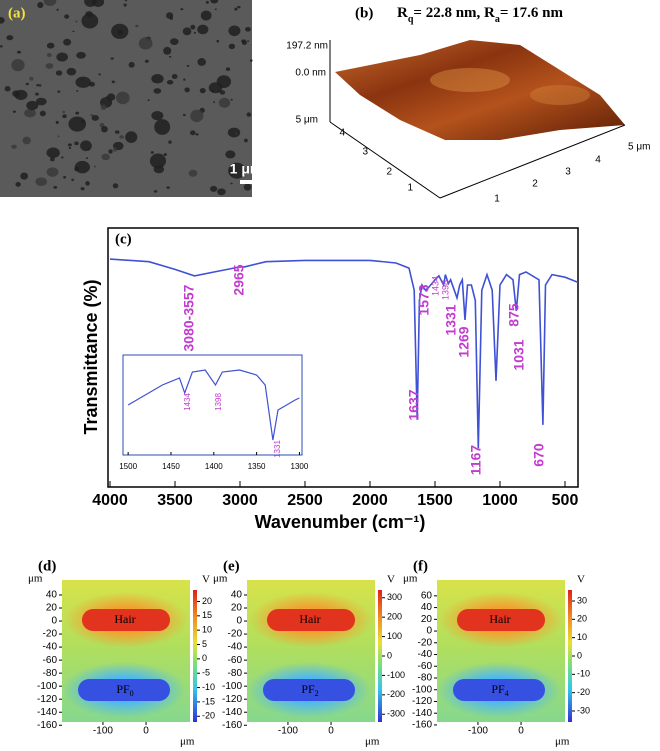 This screenshot has width=660, height=751. What do you see at coordinates (539, 455) in the screenshot?
I see `peak-label: 670` at bounding box center [539, 455].